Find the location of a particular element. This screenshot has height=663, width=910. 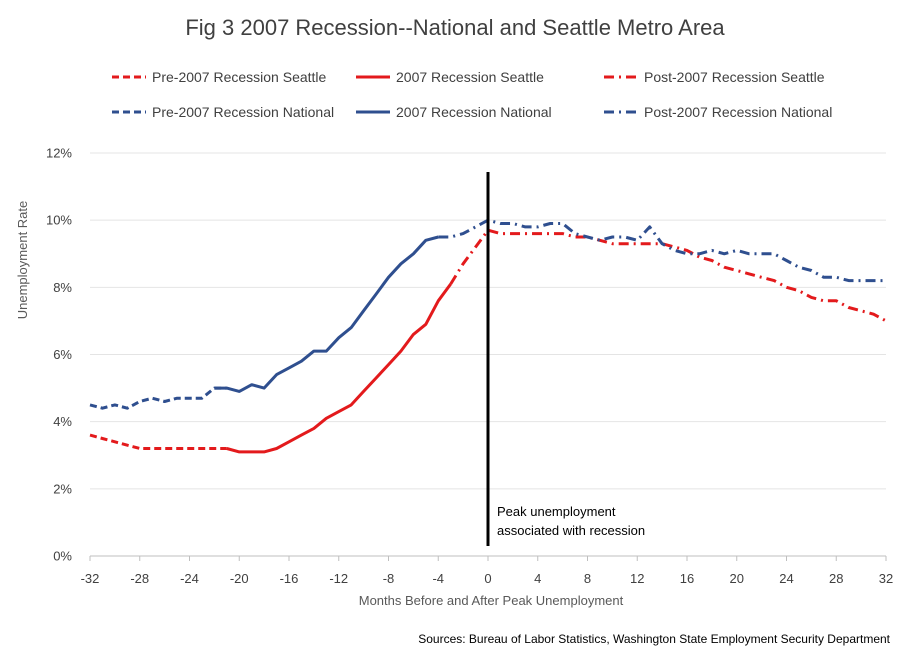

legend-label: Post-2007 Recession National is located at coordinates (738, 112).